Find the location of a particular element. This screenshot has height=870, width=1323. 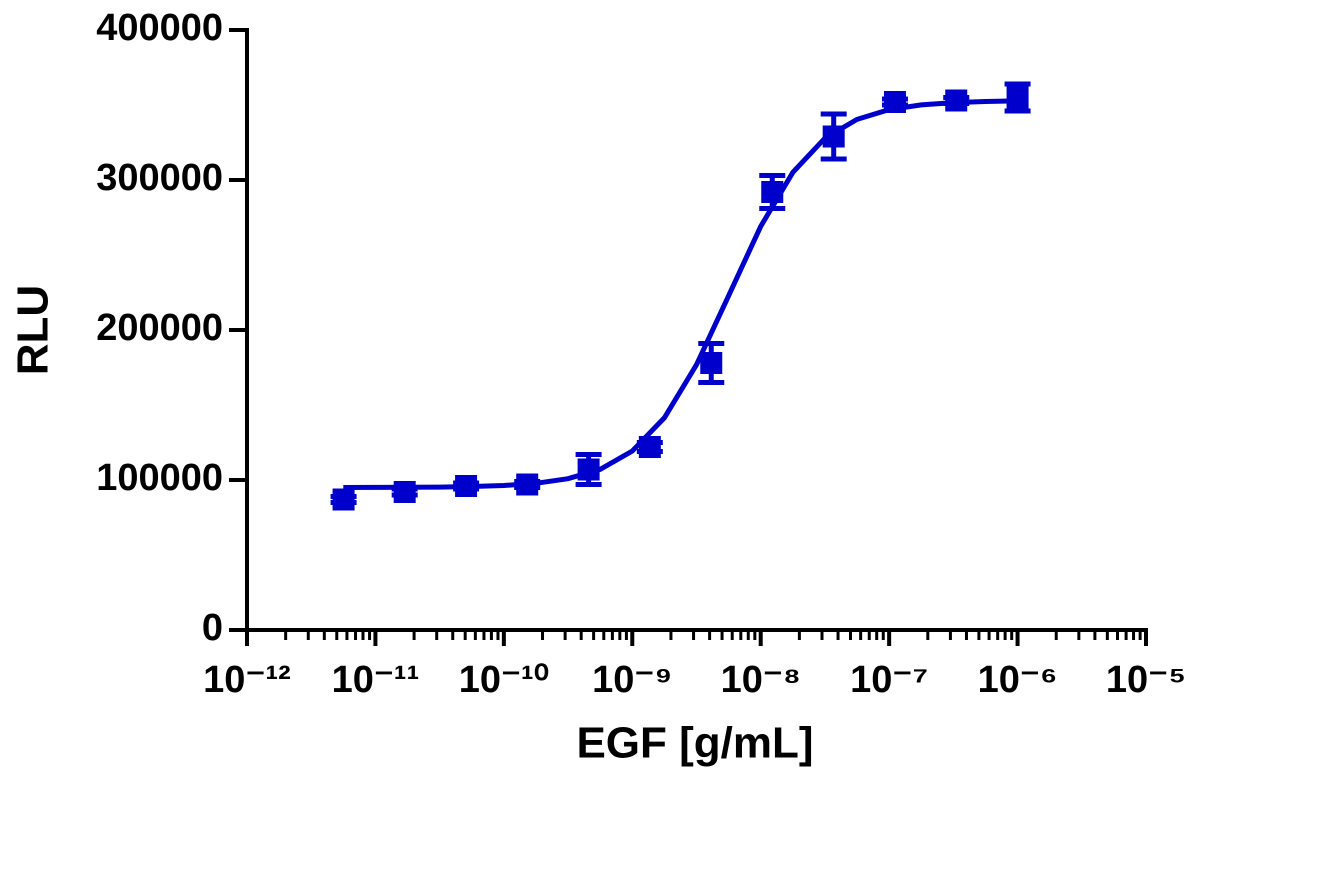

x-tick-label: 10⁻⁸ is located at coordinates (761, 680).